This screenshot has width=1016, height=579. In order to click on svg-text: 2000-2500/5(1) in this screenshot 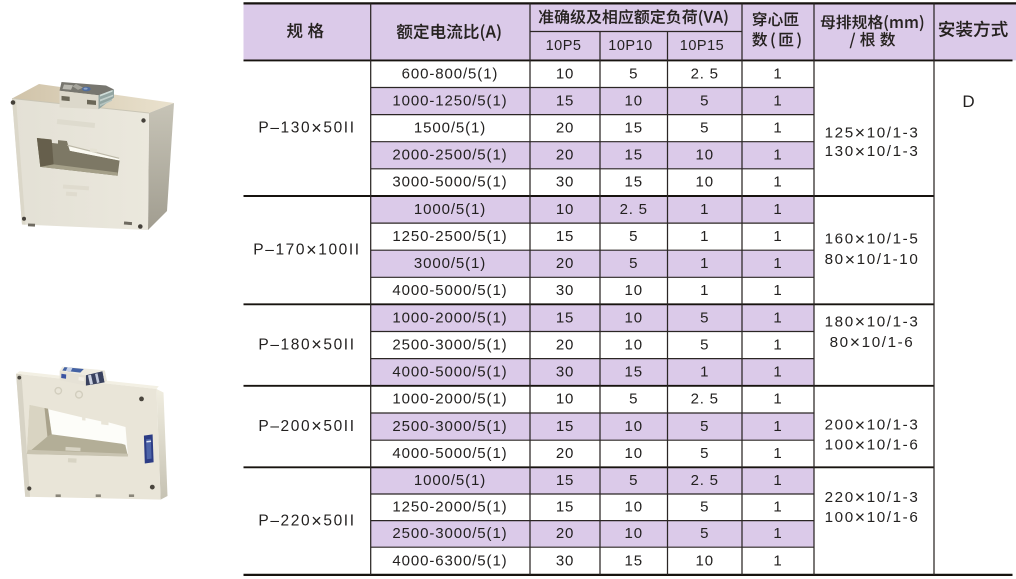, I will do `click(449, 155)`.